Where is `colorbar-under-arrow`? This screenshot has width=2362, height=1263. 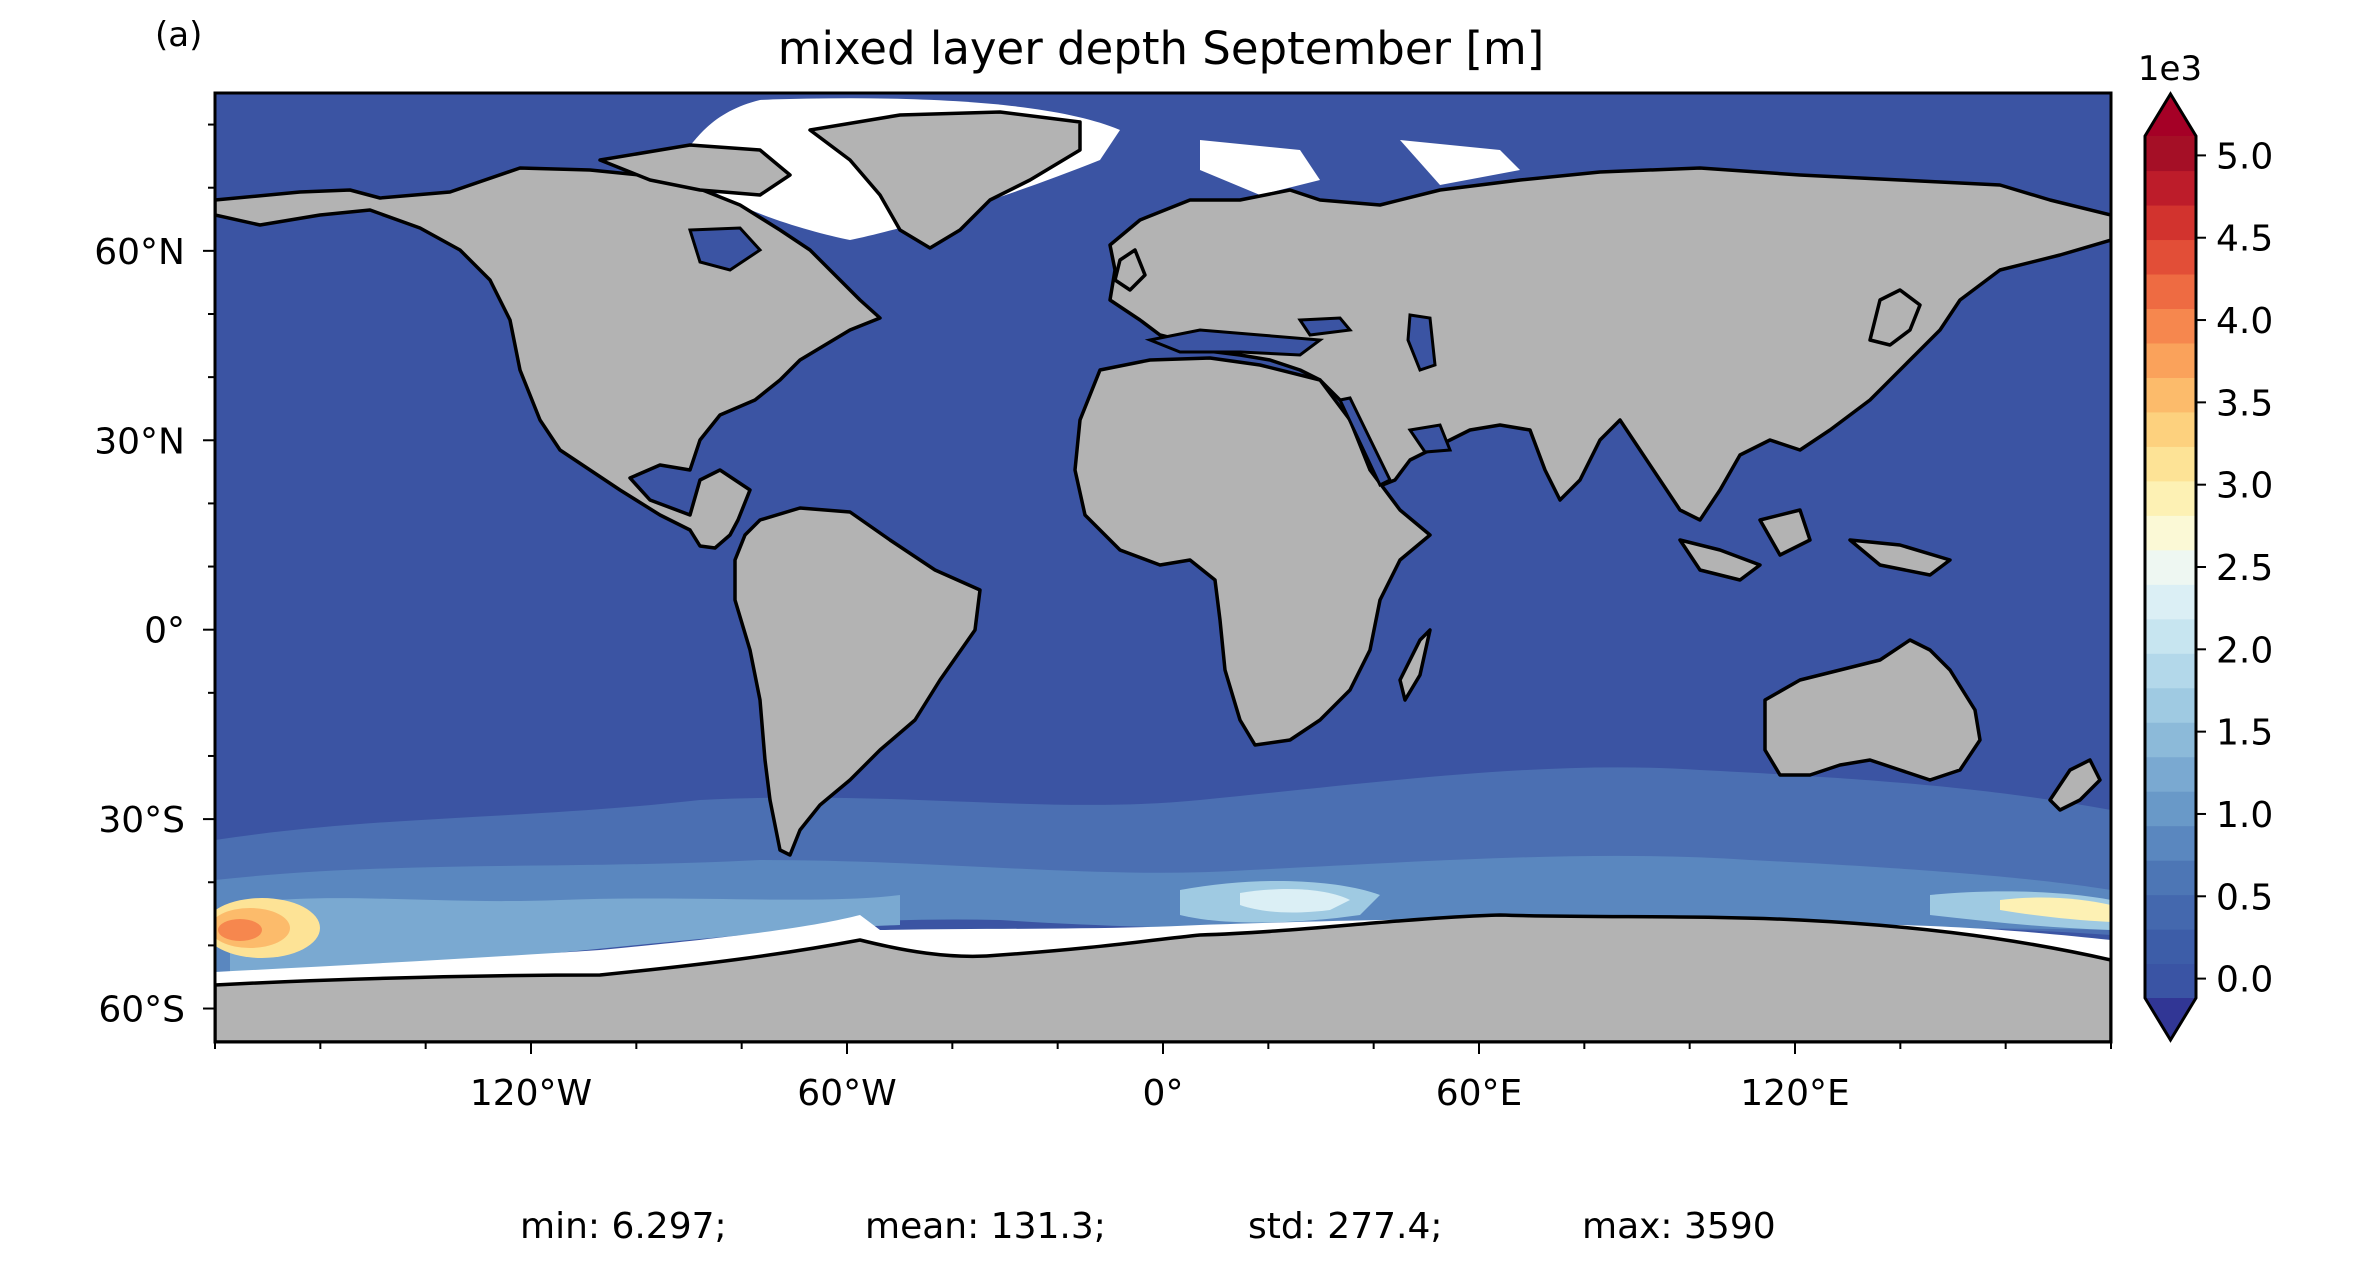 colorbar-under-arrow is located at coordinates (2170, 1019).